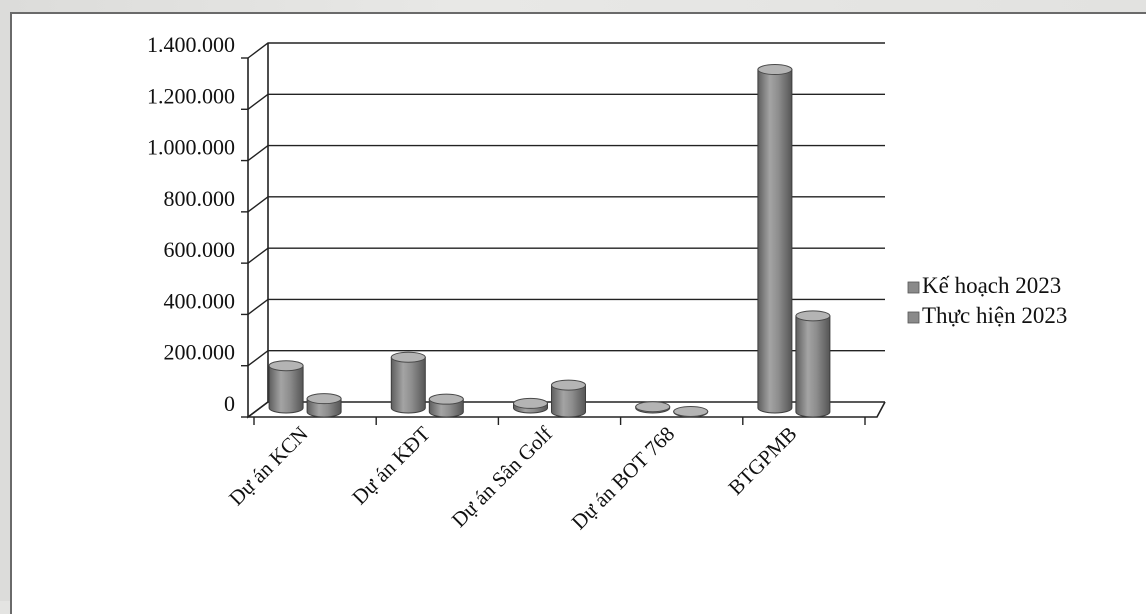 The width and height of the screenshot is (1146, 614). What do you see at coordinates (994, 315) in the screenshot?
I see `legend-label: Thực hiện 2023` at bounding box center [994, 315].